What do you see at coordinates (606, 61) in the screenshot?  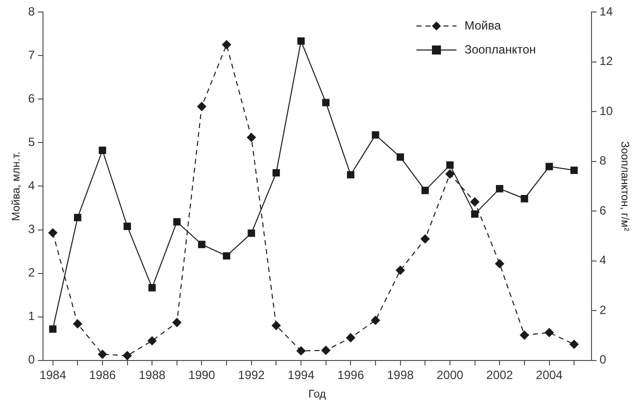 I see `y2-tick-label: 12` at bounding box center [606, 61].